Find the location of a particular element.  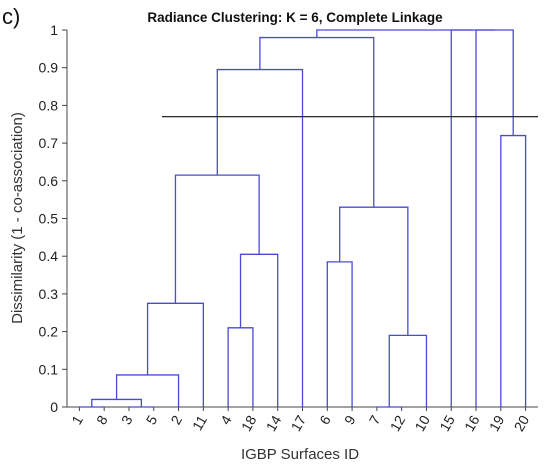

x-tick-label: 4 is located at coordinates (226, 419).